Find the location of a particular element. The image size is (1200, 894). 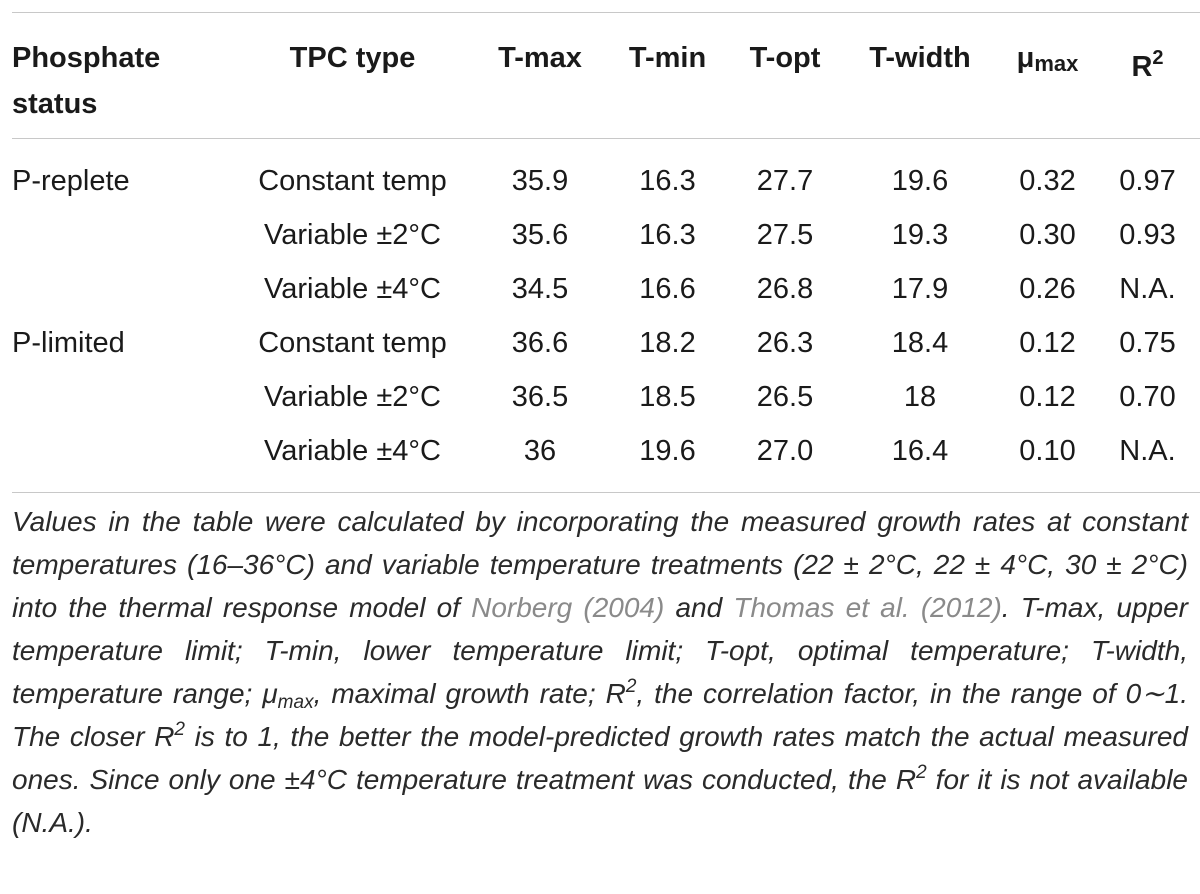

value-cell: 35.9 is located at coordinates (540, 181).